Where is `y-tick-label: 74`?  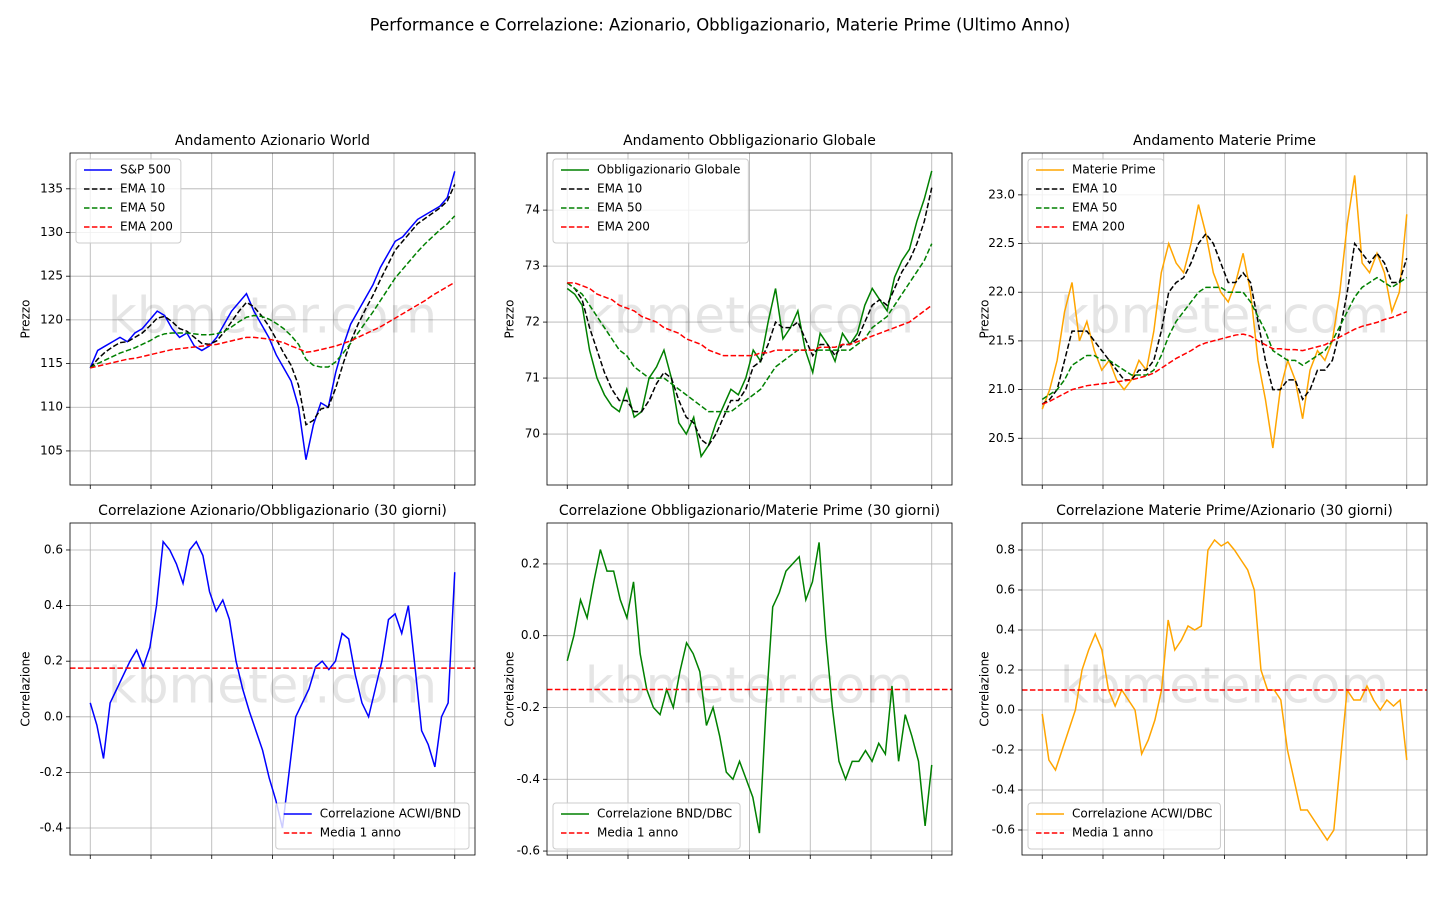 y-tick-label: 74 is located at coordinates (532, 210).